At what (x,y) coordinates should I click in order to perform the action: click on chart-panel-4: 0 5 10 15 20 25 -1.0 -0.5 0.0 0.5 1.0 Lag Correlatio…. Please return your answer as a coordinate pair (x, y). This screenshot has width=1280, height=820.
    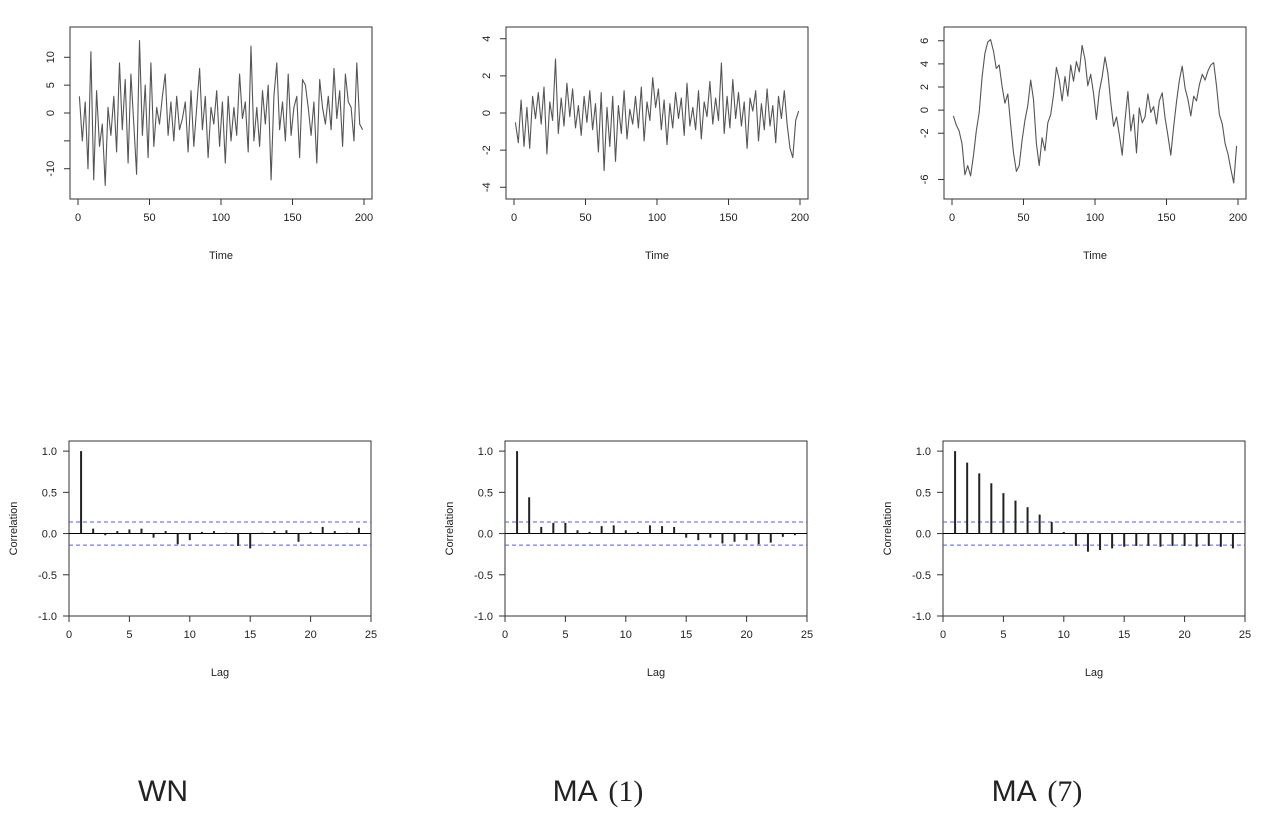
    Looking at the image, I should click on (192, 559).